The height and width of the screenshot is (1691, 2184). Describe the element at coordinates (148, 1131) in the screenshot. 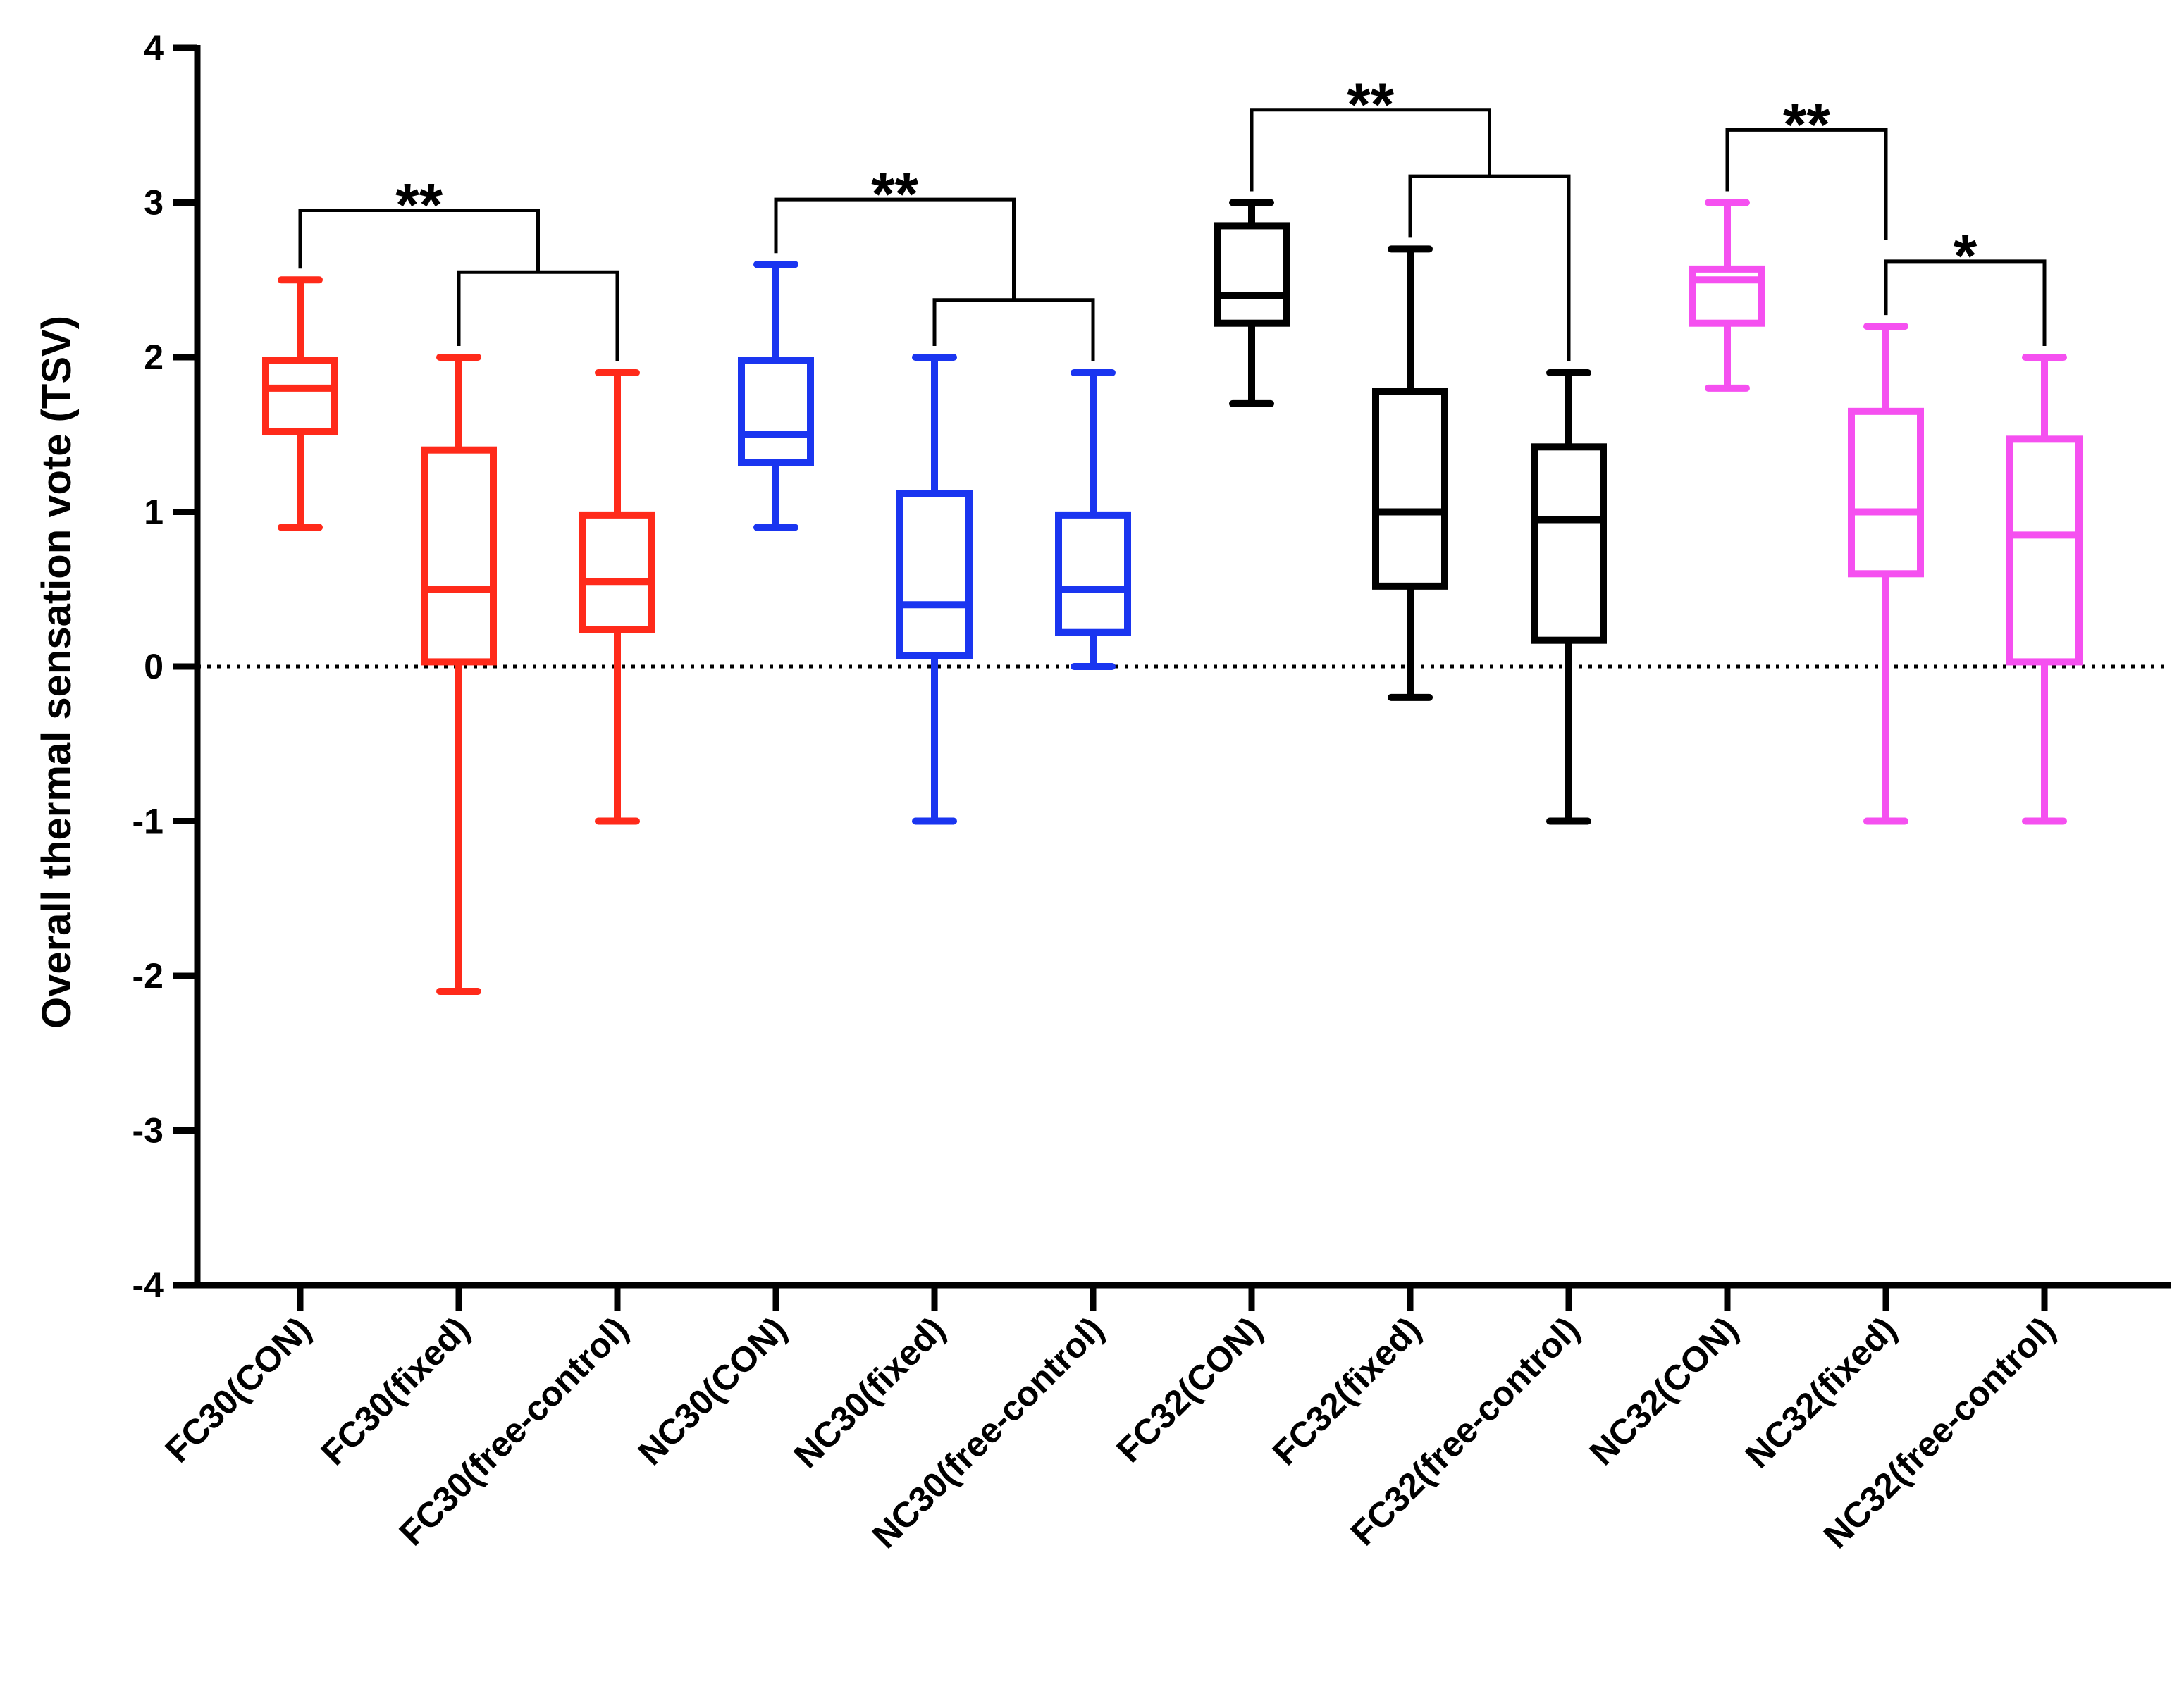

I see `y-tick-label: -3` at that location.